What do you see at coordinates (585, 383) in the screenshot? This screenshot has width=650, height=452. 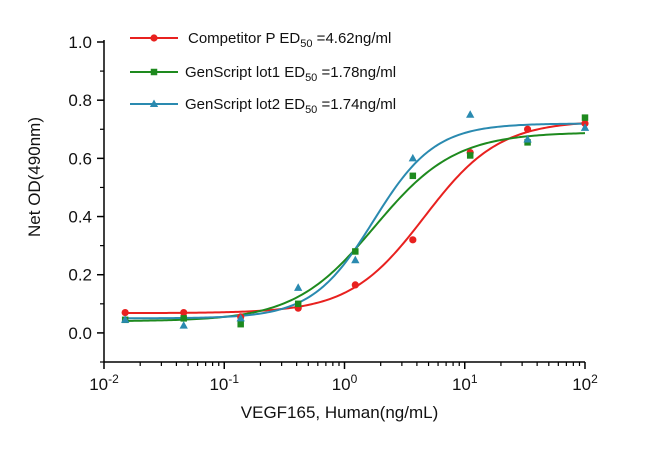 I see `x-tick-label: 10²` at bounding box center [585, 383].